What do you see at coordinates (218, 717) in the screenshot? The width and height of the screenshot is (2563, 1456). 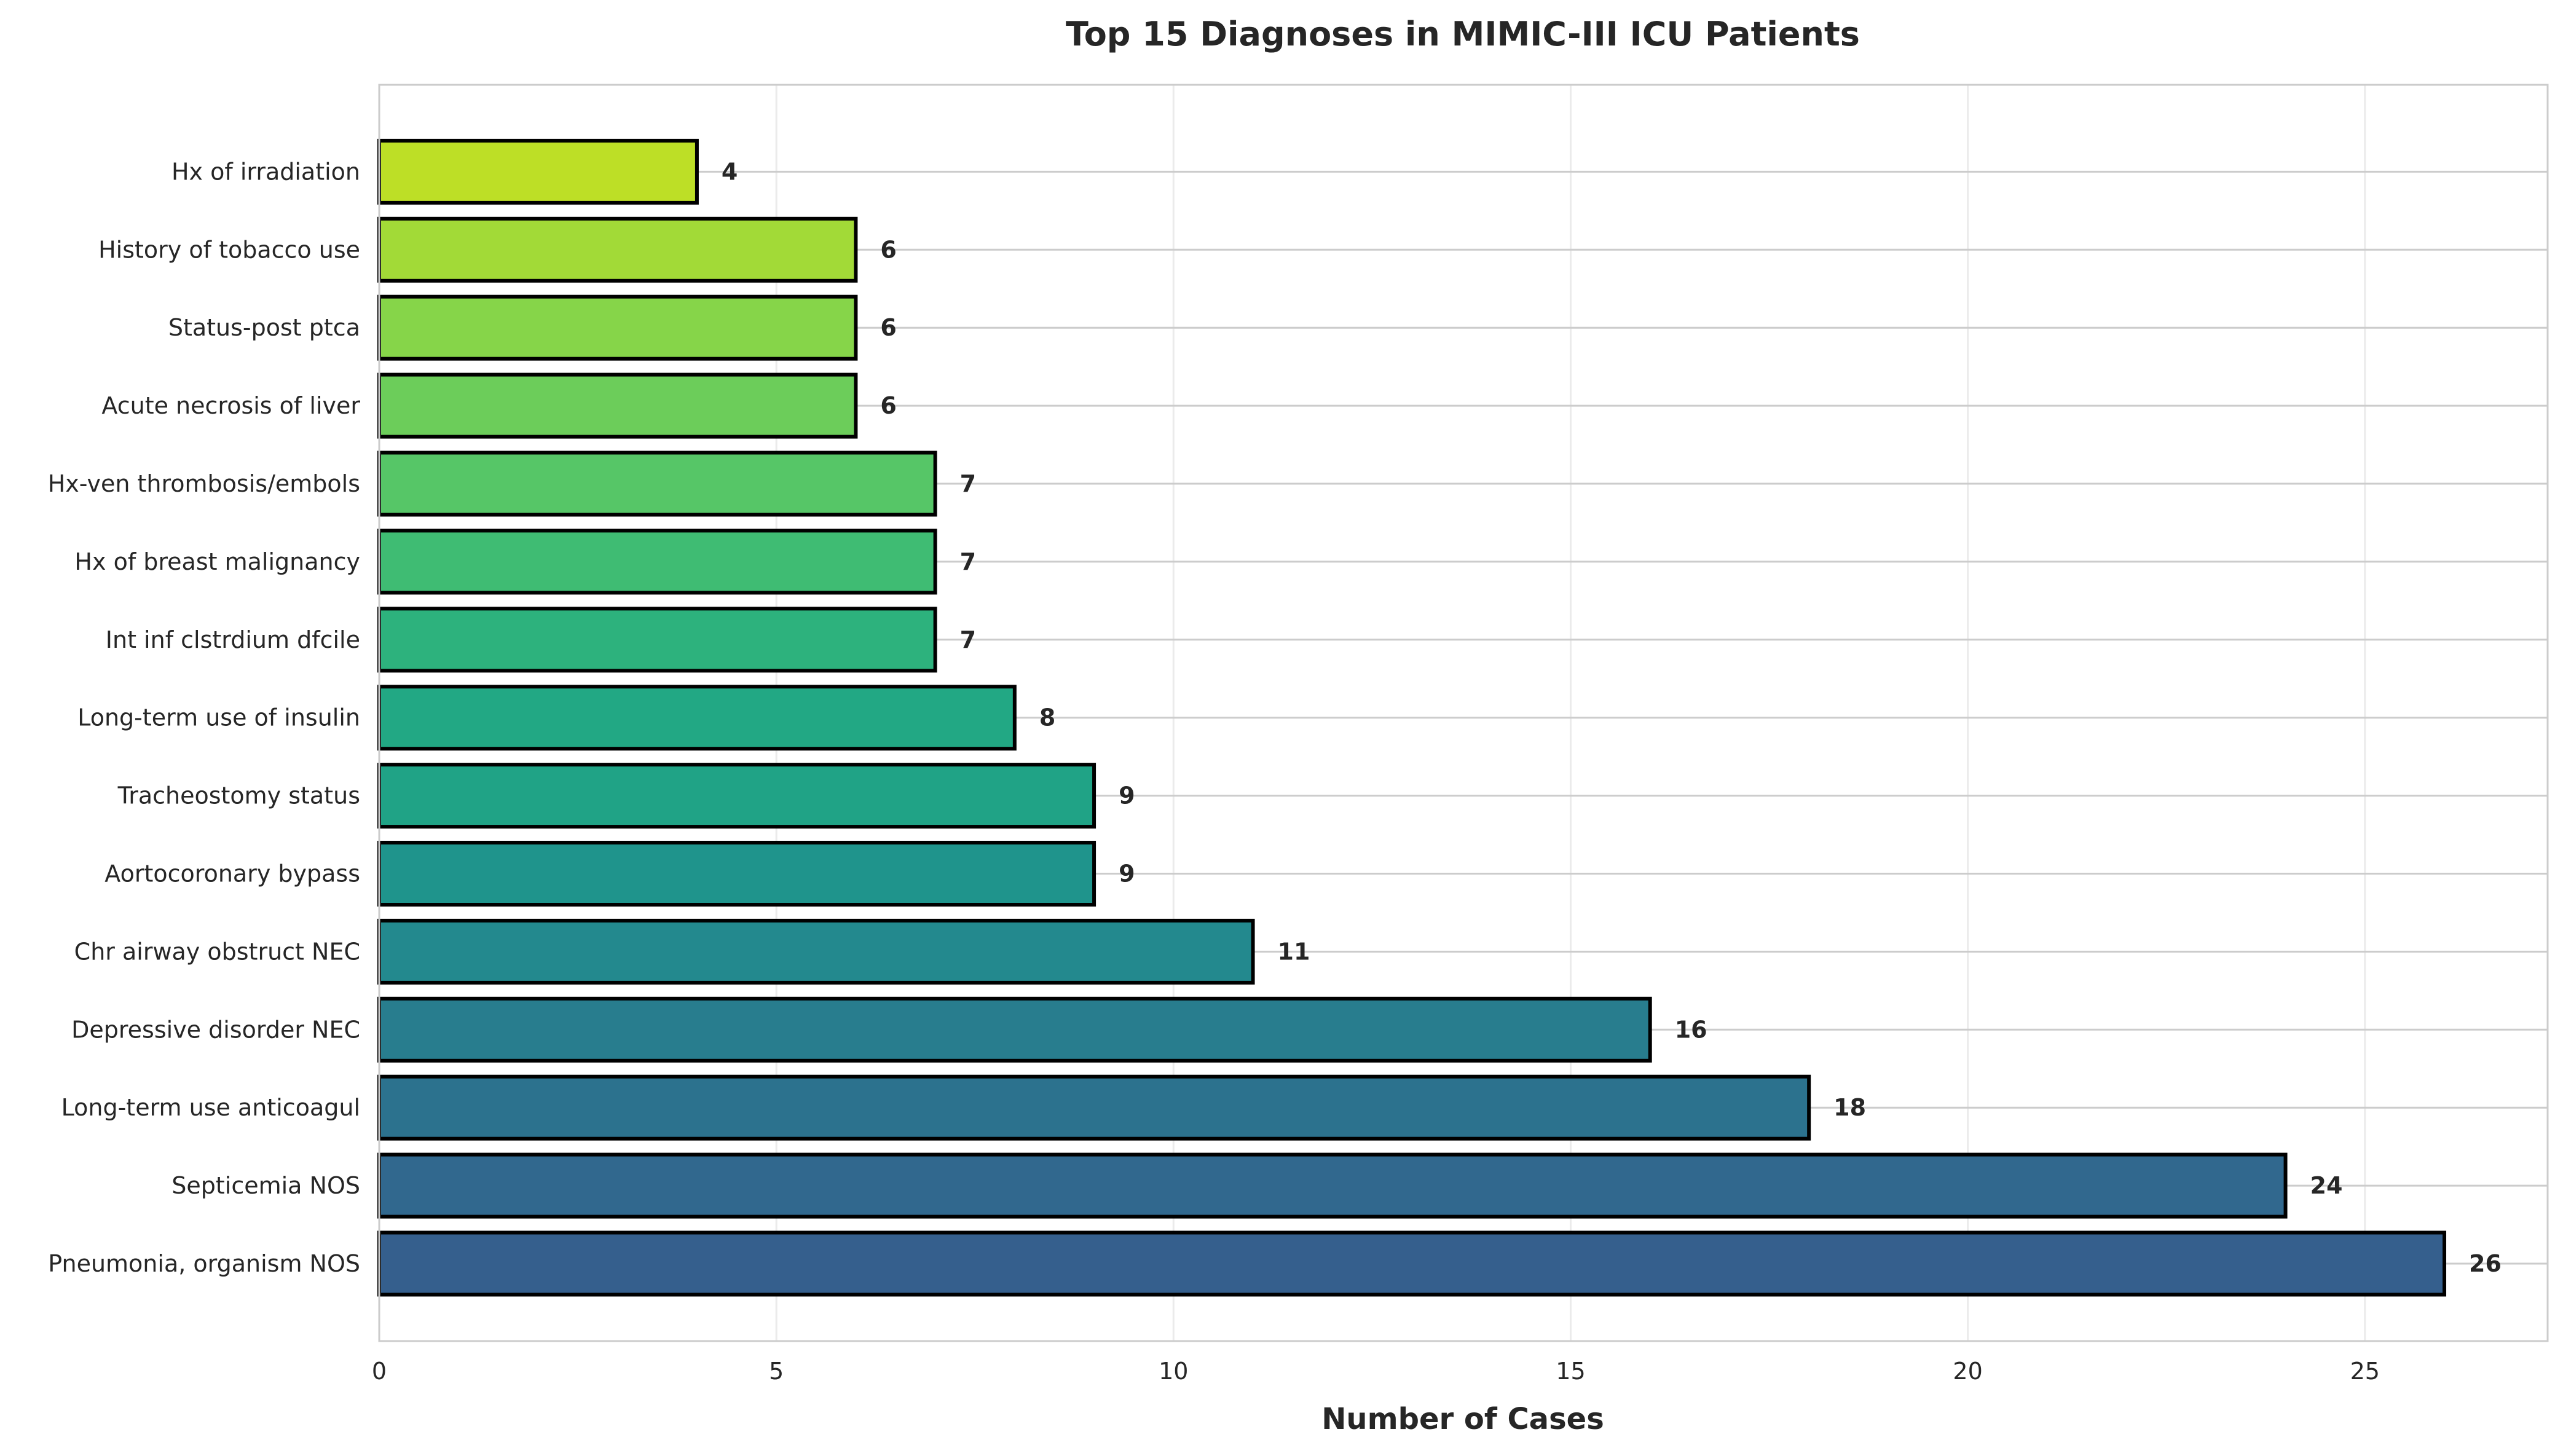 I see `y-tick-label: Long-term use of insulin` at bounding box center [218, 717].